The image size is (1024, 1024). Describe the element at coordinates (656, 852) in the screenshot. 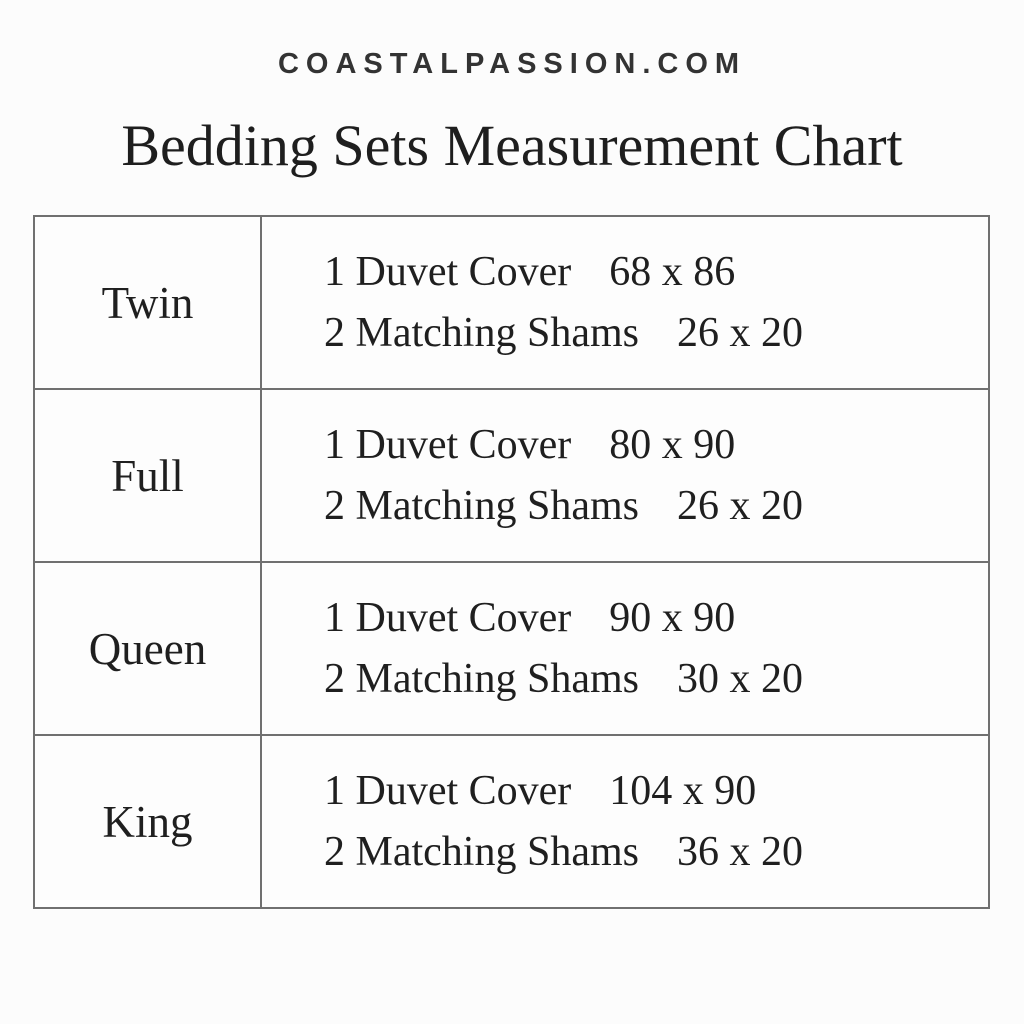

I see `item-line: 2 Matching Shams 36 x 20` at that location.